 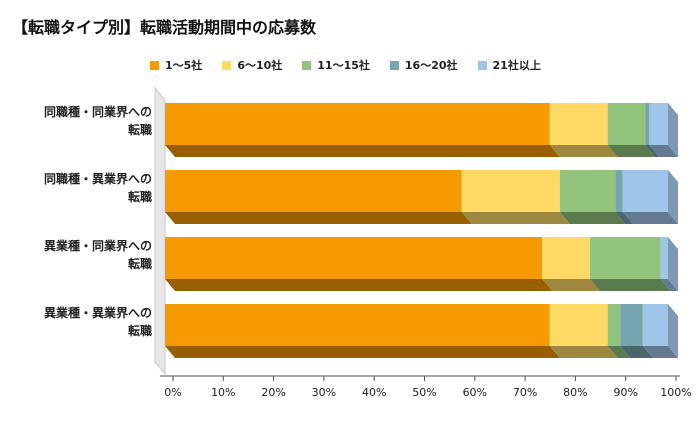 I want to click on x-tick-label: 30%, so click(x=324, y=392).